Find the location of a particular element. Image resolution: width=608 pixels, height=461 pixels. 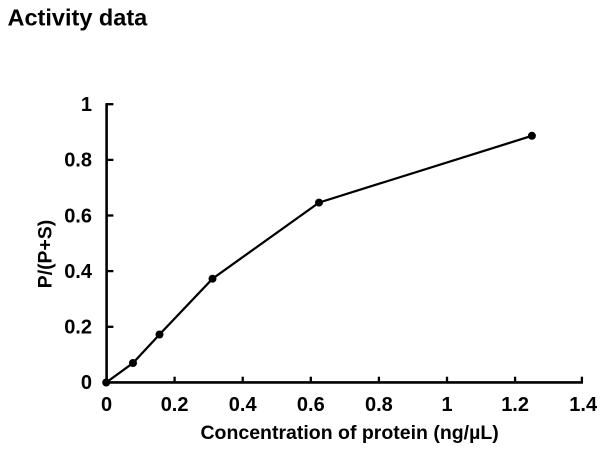

svg-text: 1.4 is located at coordinates (583, 405).